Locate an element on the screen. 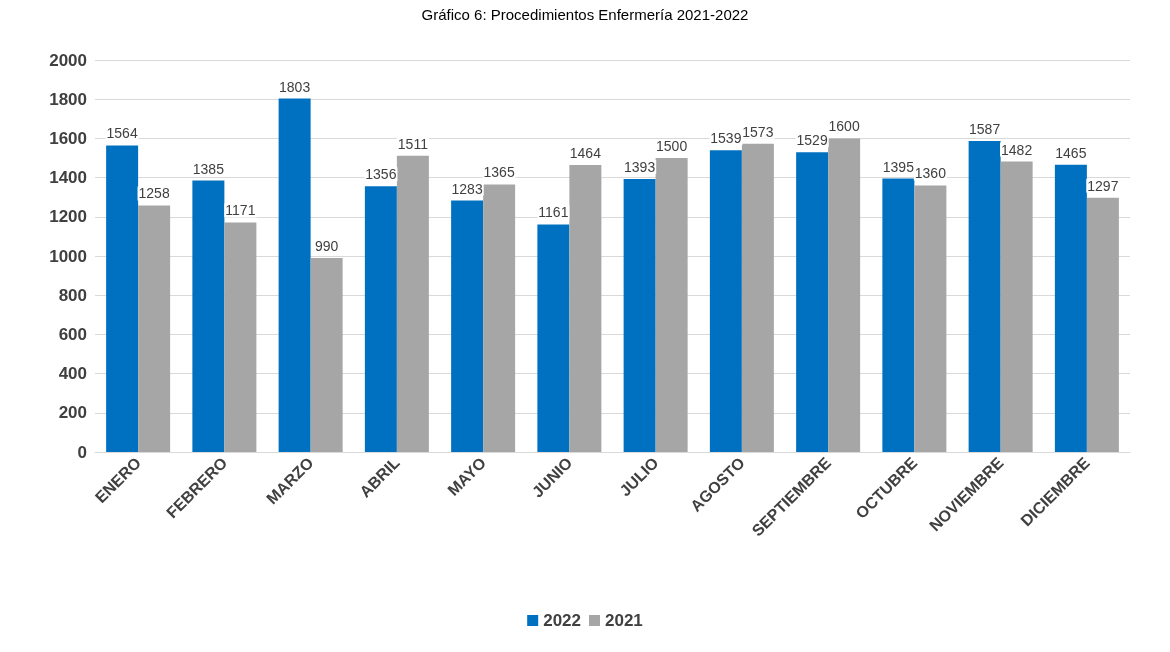 The image size is (1170, 652). y-tick-label: 600 is located at coordinates (72, 334).